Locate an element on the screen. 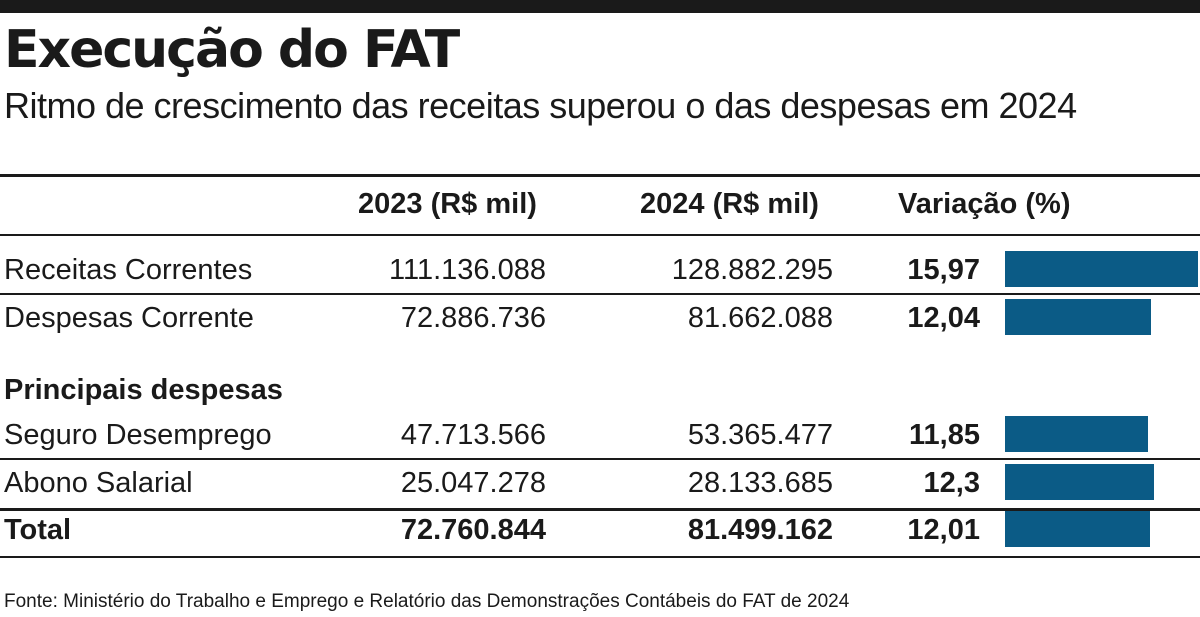  top-bar is located at coordinates (600, 6).